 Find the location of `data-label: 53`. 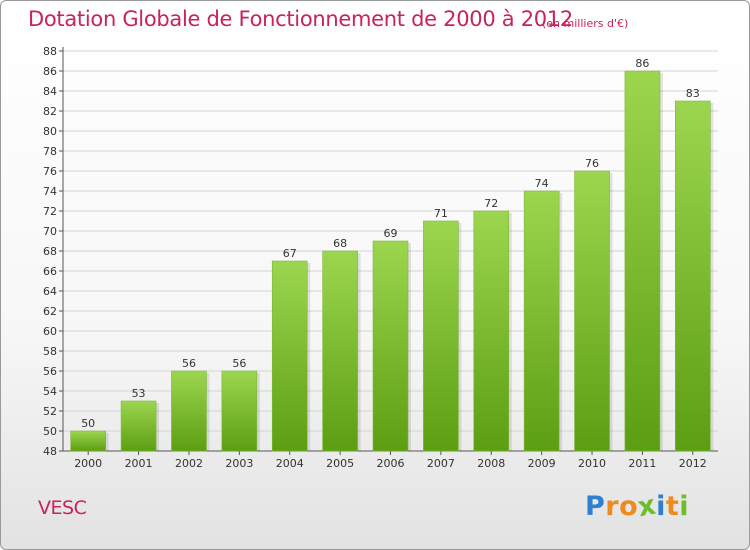

data-label: 53 is located at coordinates (139, 393).